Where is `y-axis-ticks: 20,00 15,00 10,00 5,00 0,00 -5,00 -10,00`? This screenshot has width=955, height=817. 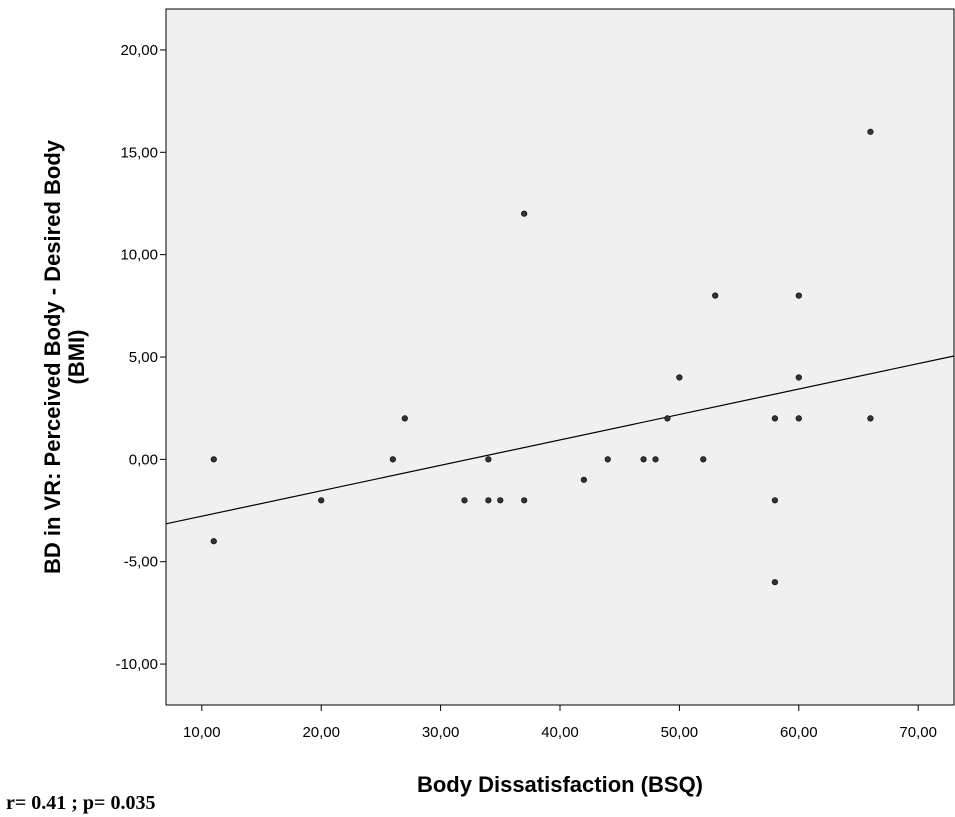 y-axis-ticks: 20,00 15,00 10,00 5,00 0,00 -5,00 -10,00 is located at coordinates (140, 357).